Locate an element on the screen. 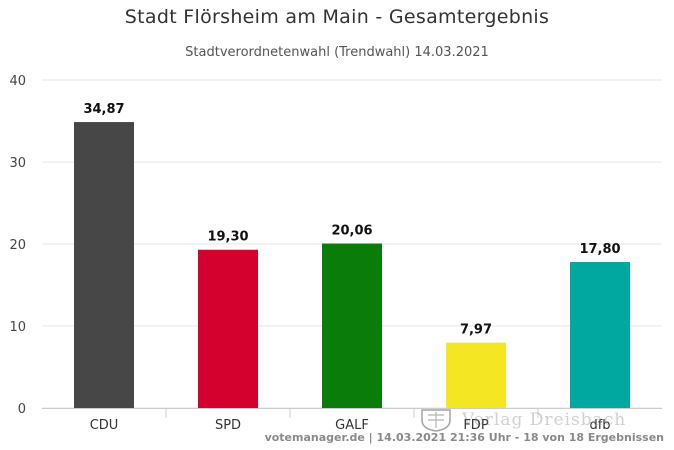 The image size is (674, 450). bar-spd is located at coordinates (228, 328).